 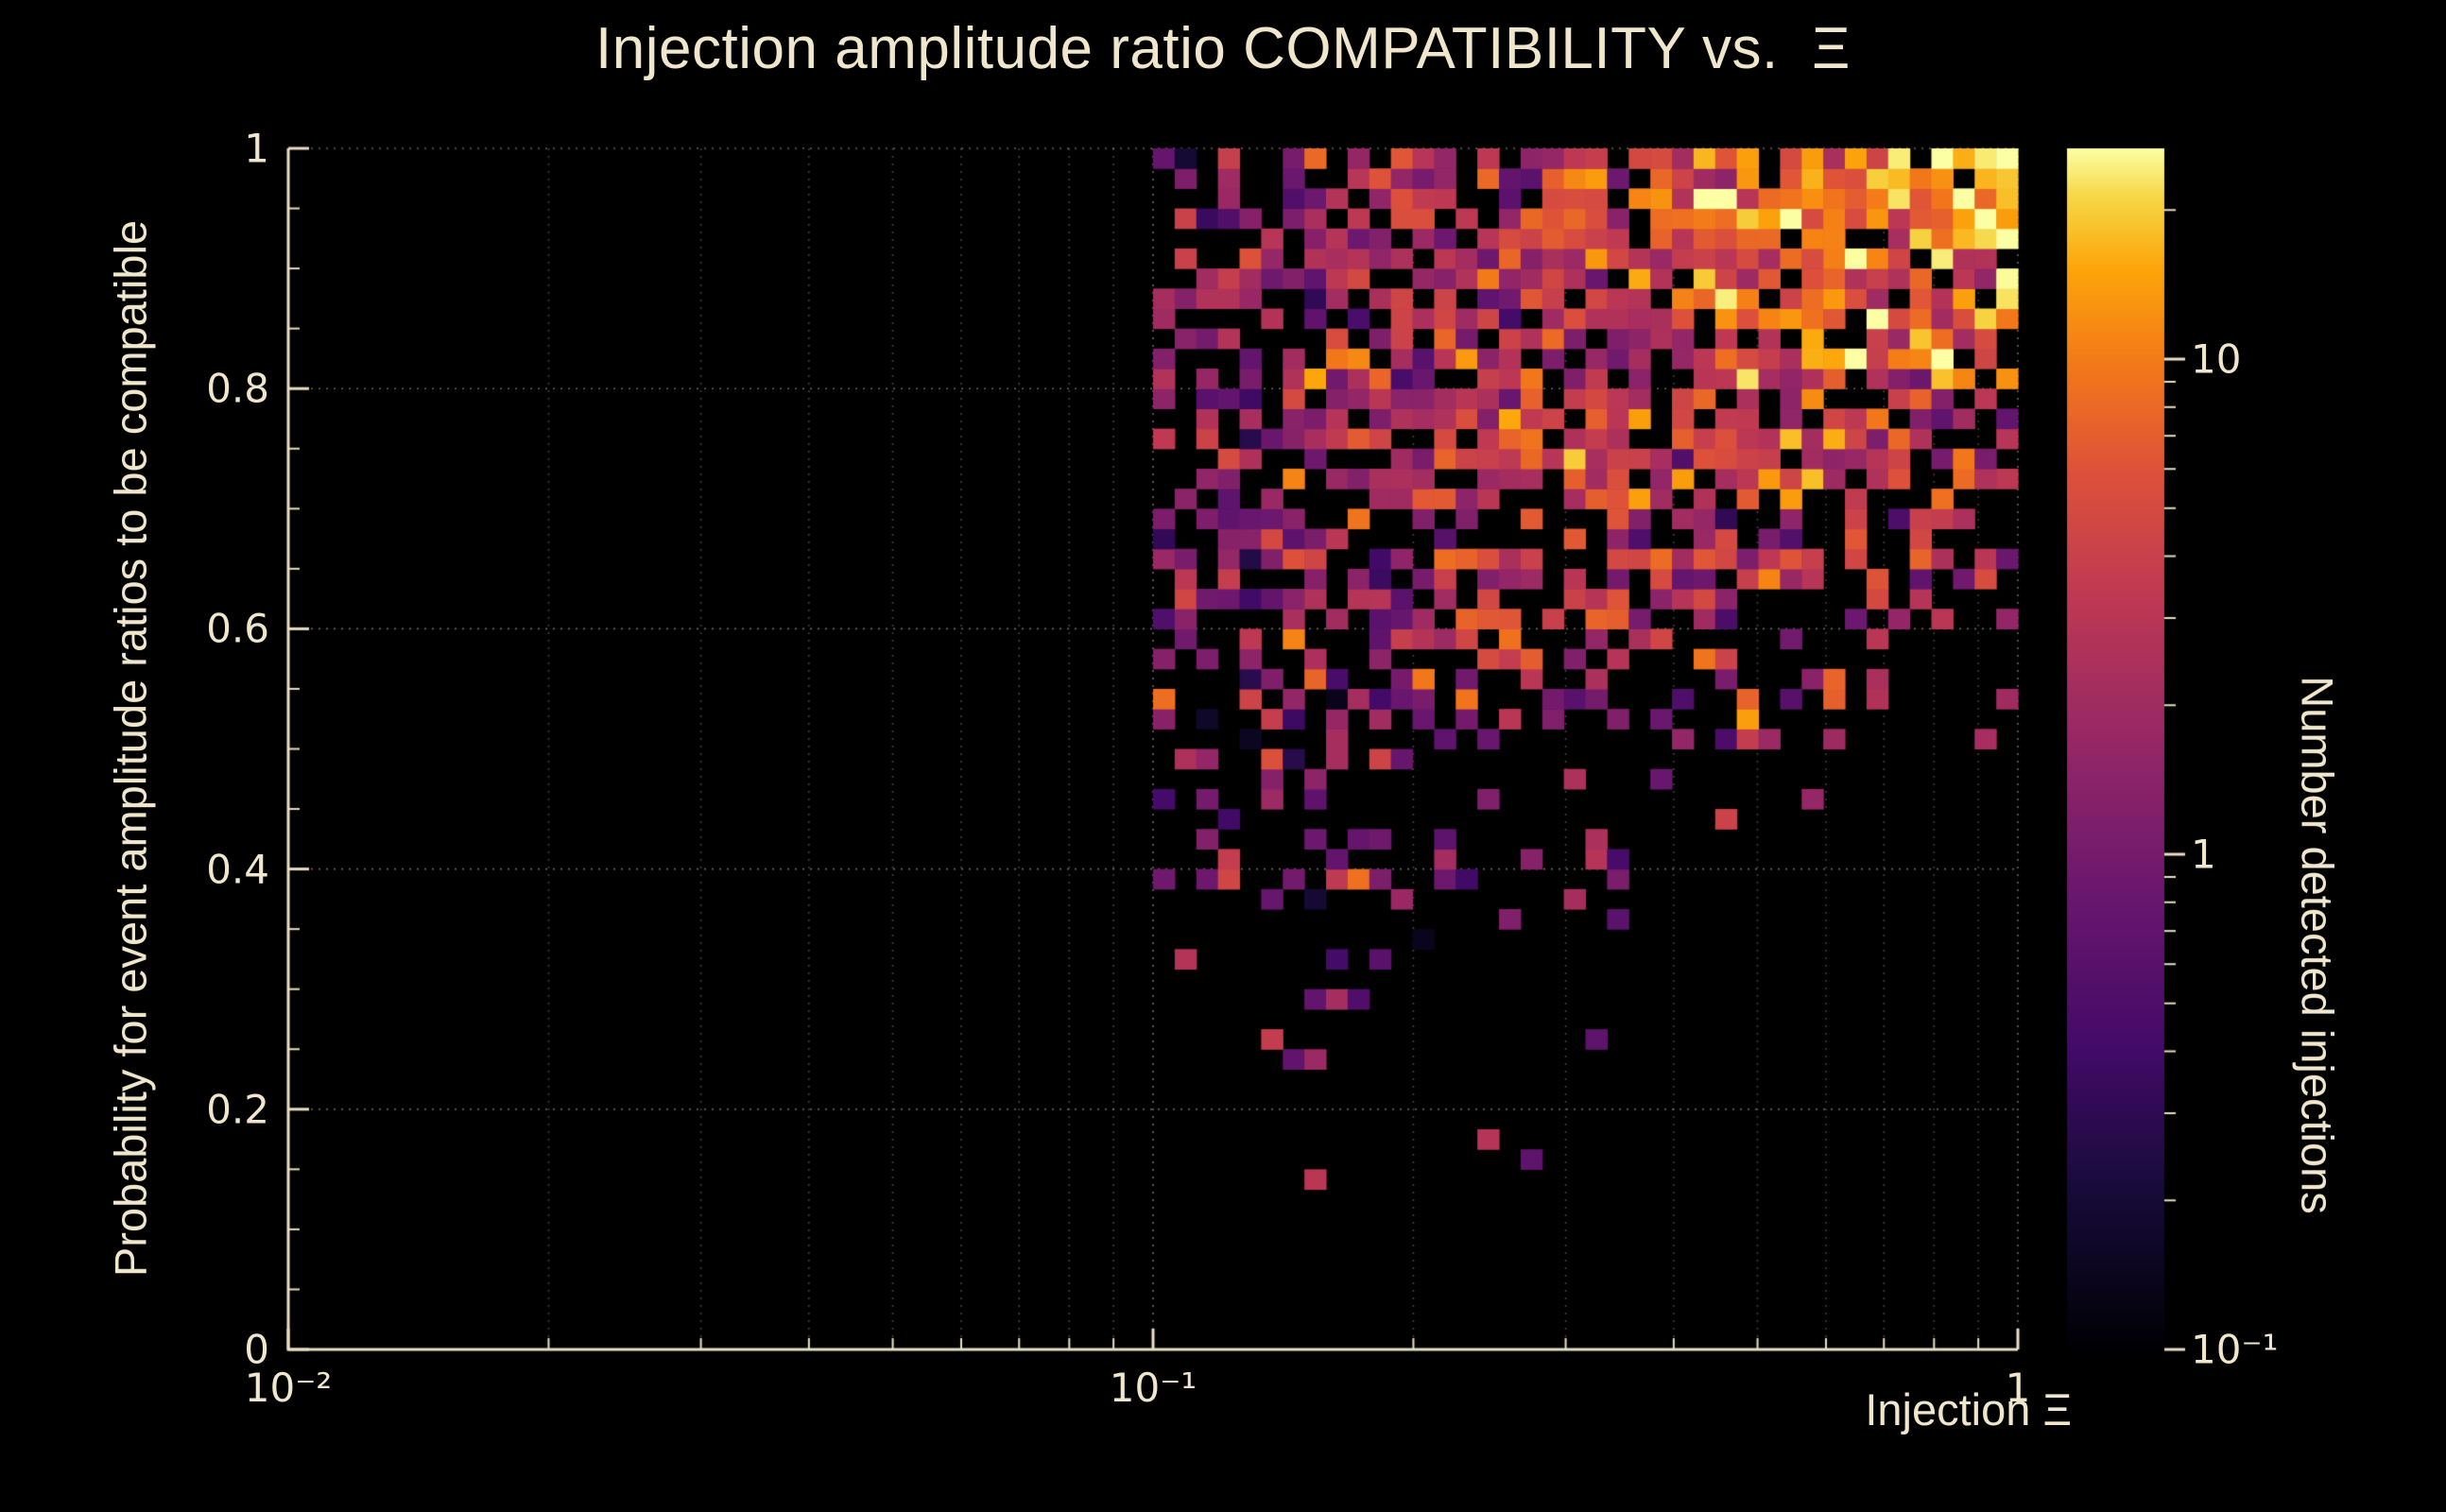 I want to click on x-tick-label: 10⁻², so click(x=288, y=1388).